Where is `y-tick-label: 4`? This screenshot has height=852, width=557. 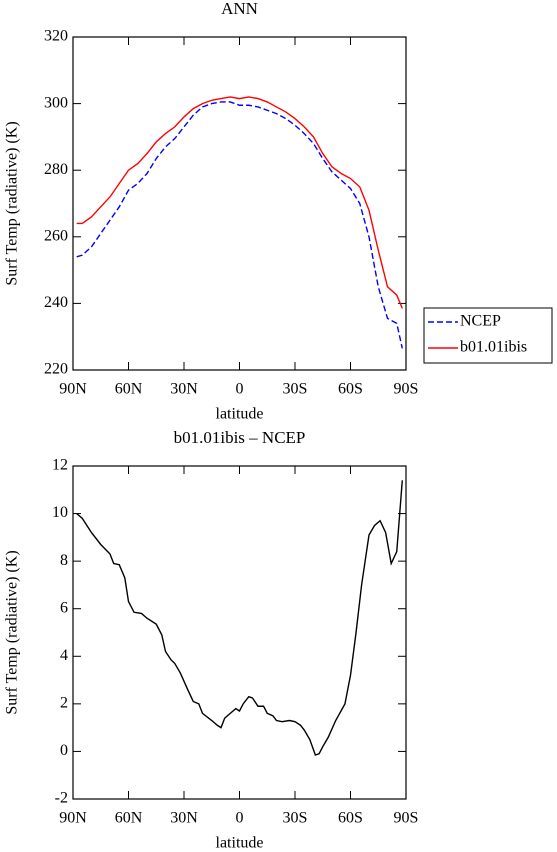 y-tick-label: 4 is located at coordinates (64, 655).